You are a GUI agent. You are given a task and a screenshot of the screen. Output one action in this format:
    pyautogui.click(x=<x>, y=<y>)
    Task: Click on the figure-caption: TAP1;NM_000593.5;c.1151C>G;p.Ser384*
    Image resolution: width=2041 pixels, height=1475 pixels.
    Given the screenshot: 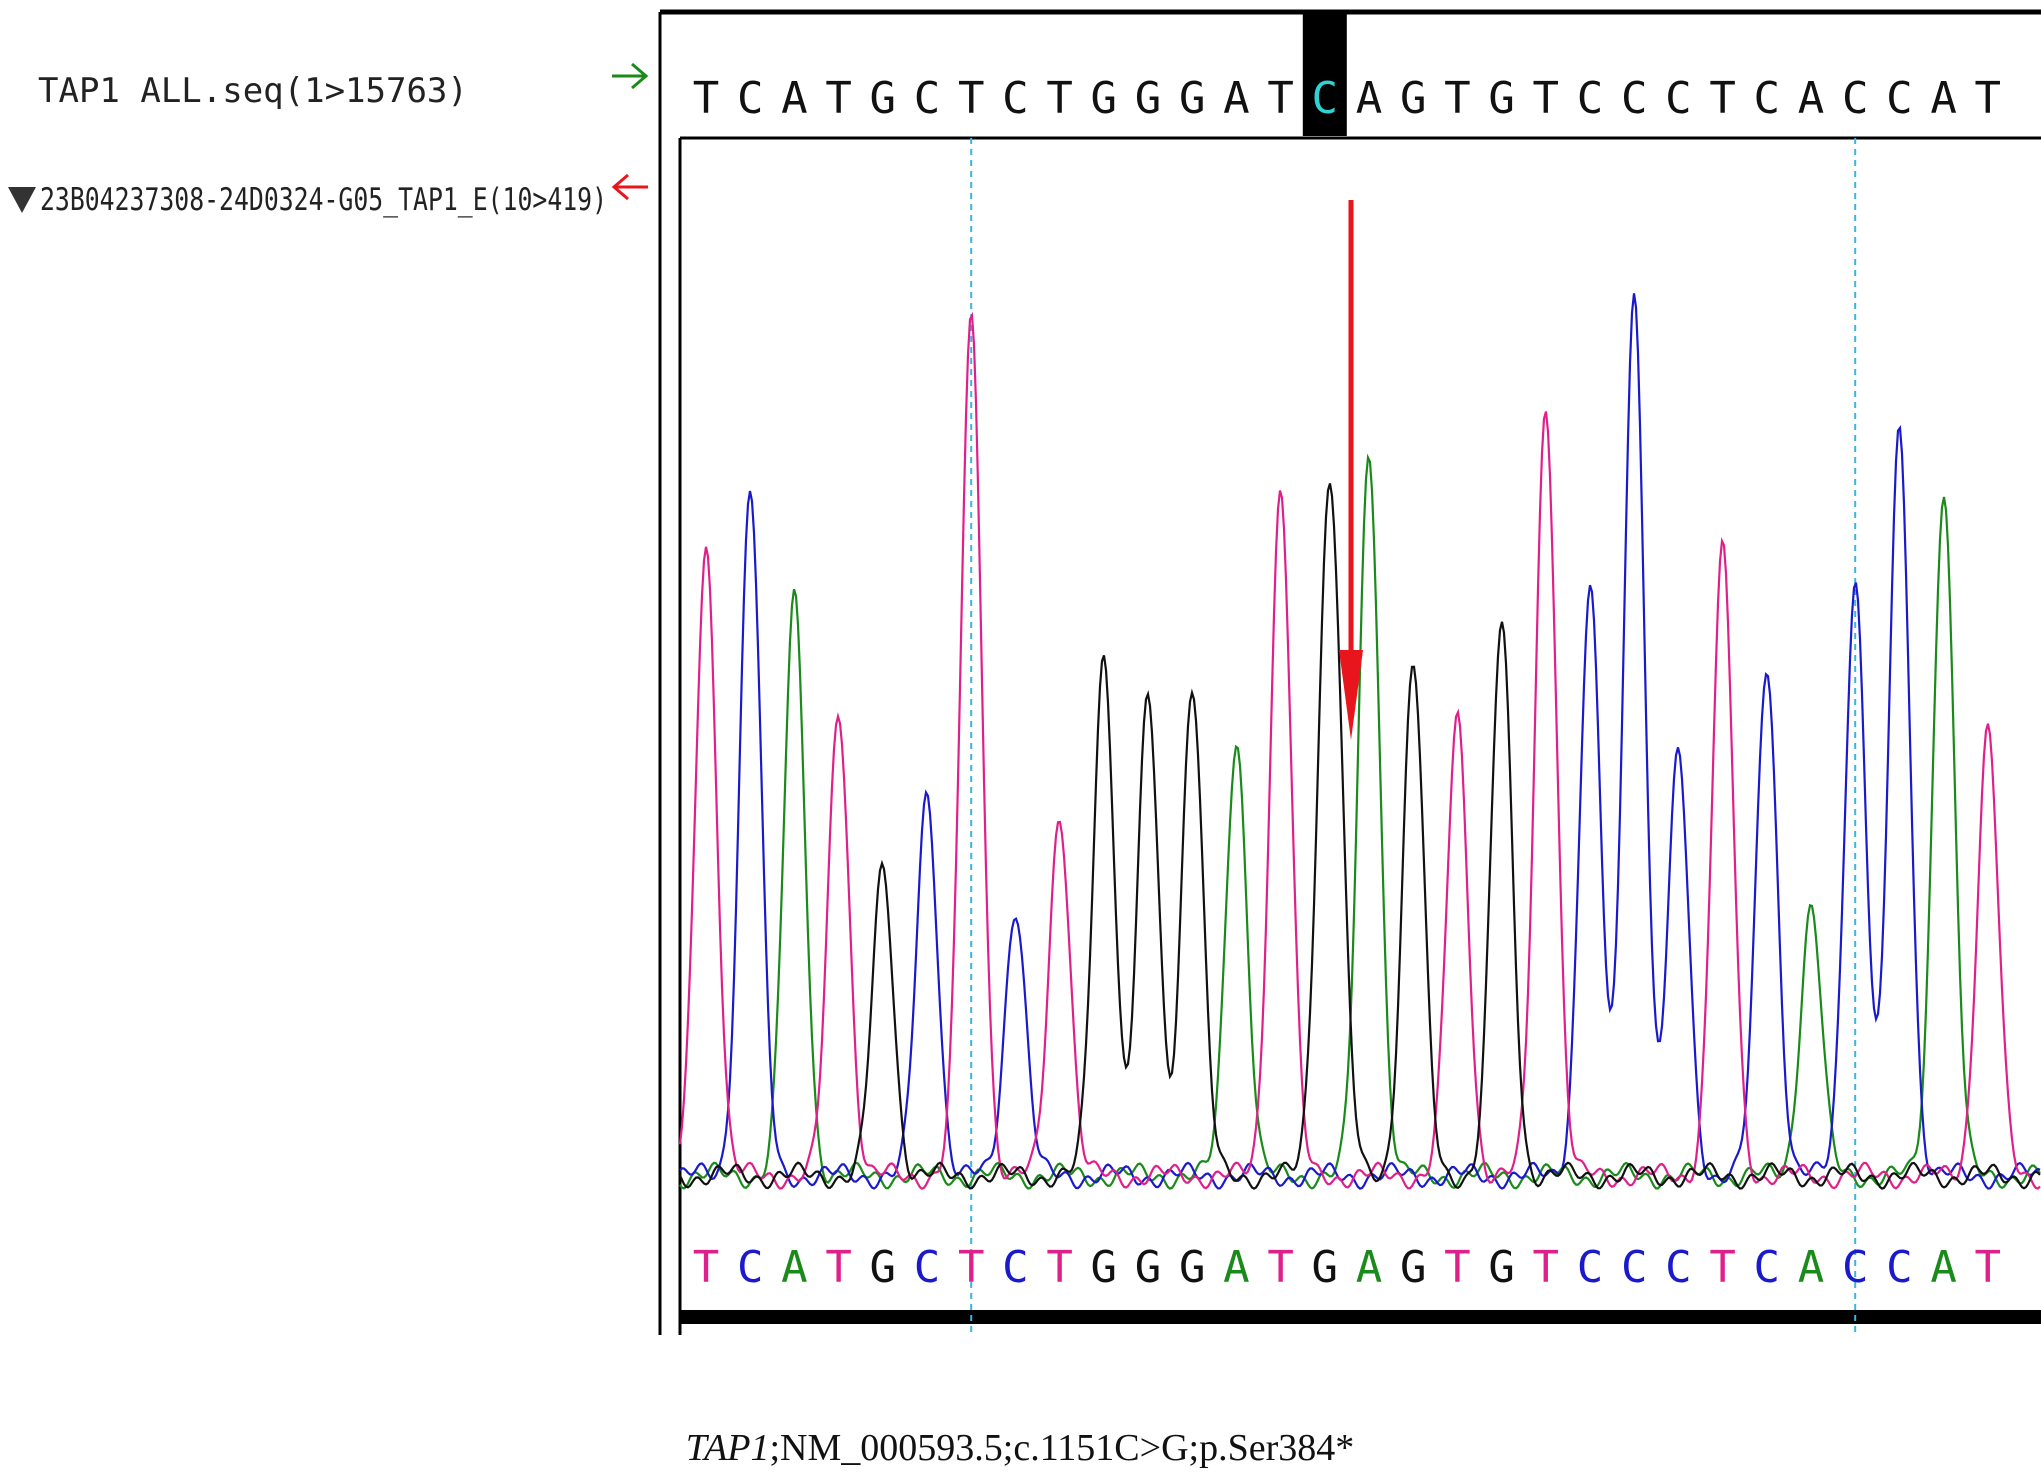 What is the action you would take?
    pyautogui.click(x=1020, y=1448)
    